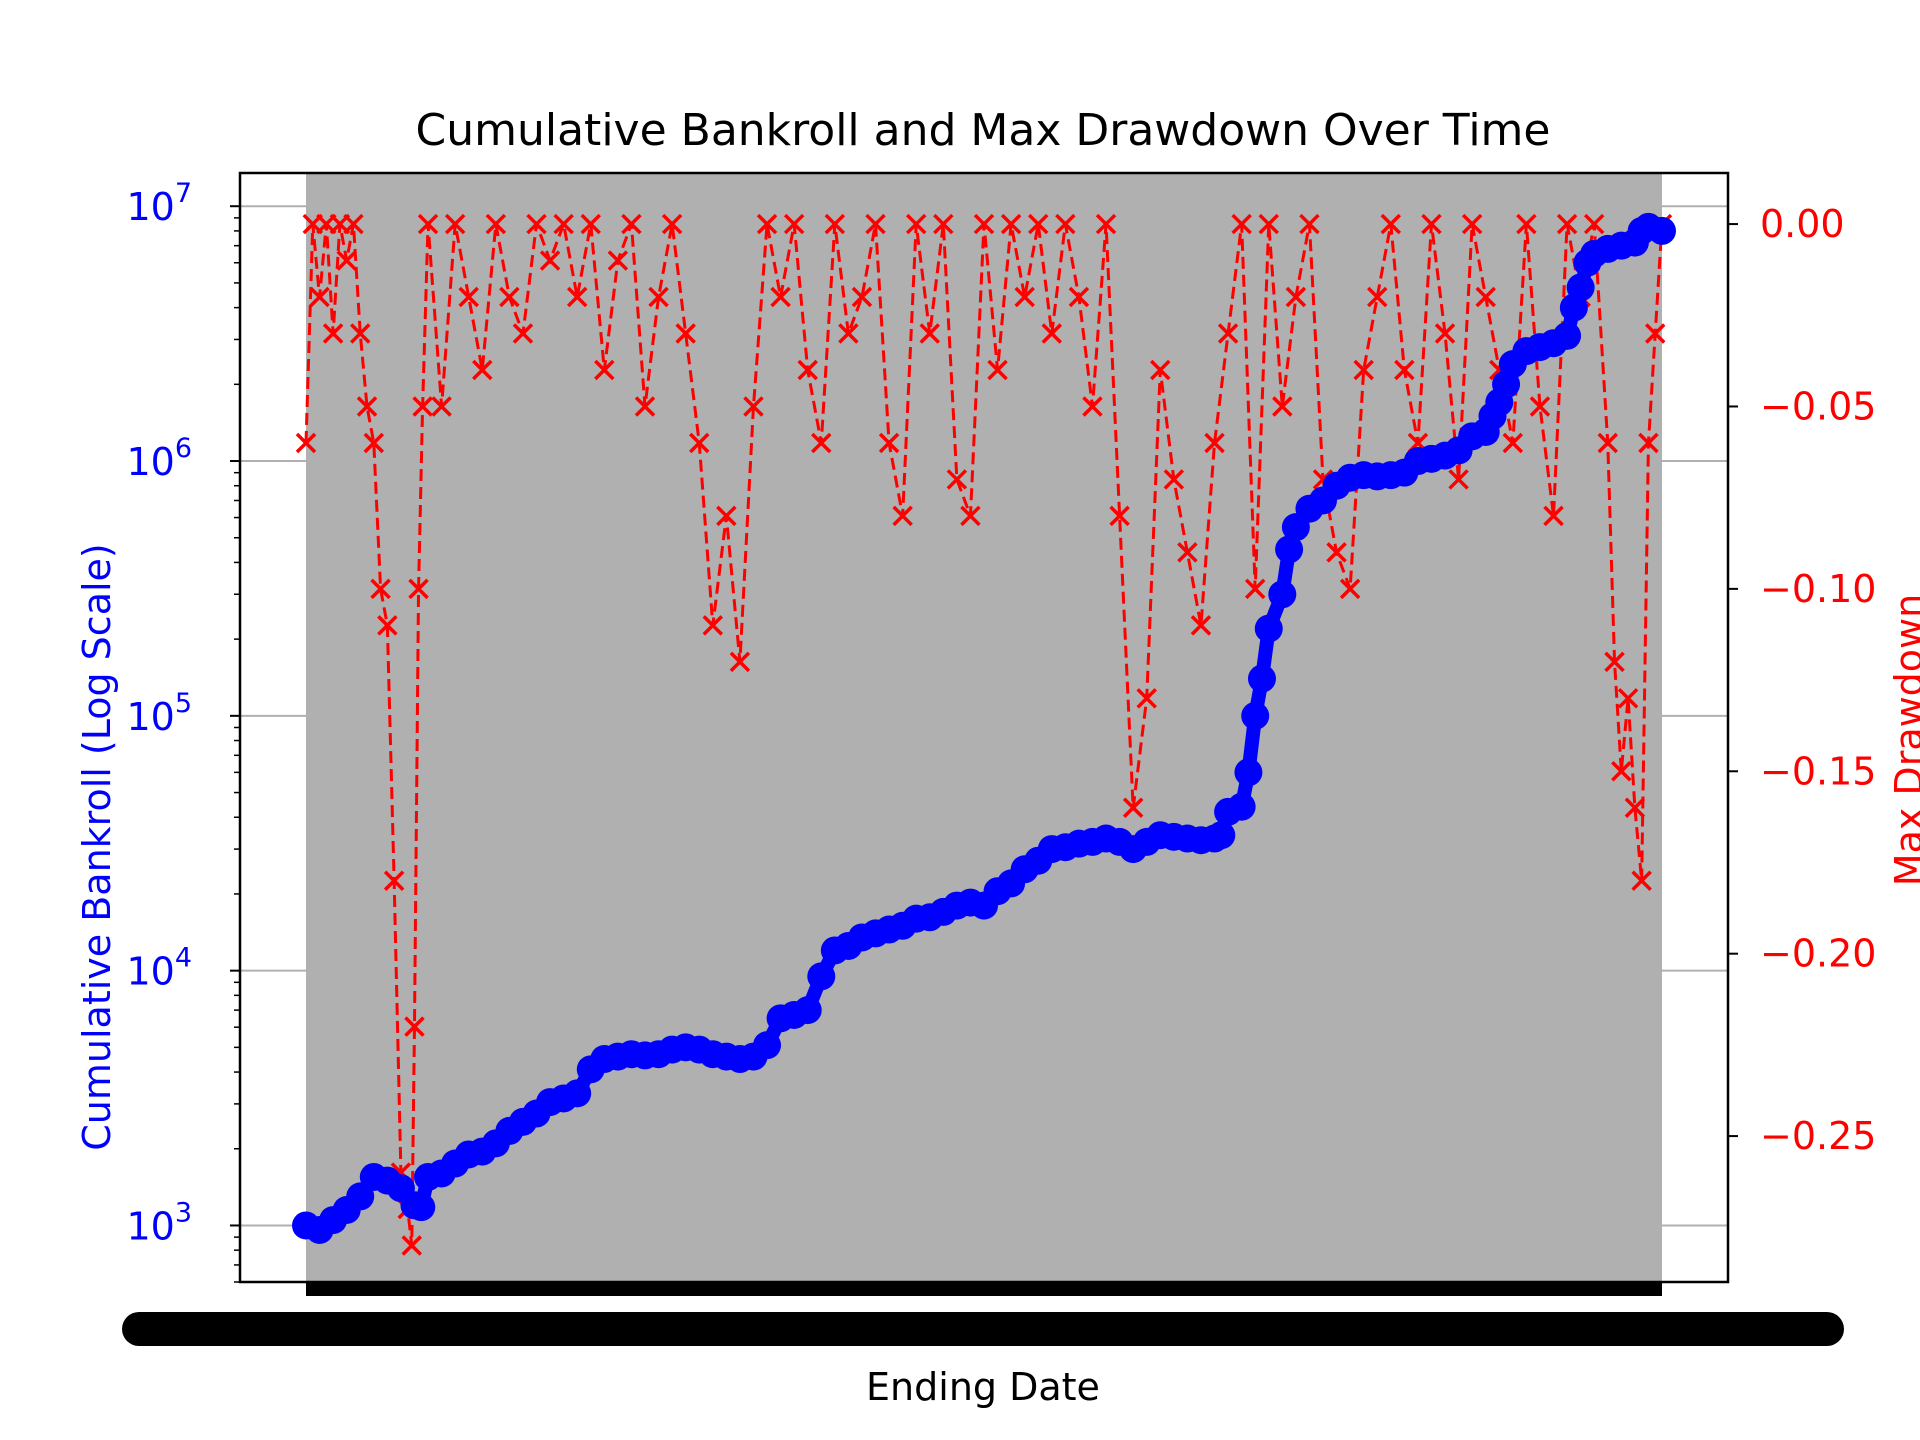 The image size is (1920, 1440). I want to click on x-tick-marks, so click(984, 1289).